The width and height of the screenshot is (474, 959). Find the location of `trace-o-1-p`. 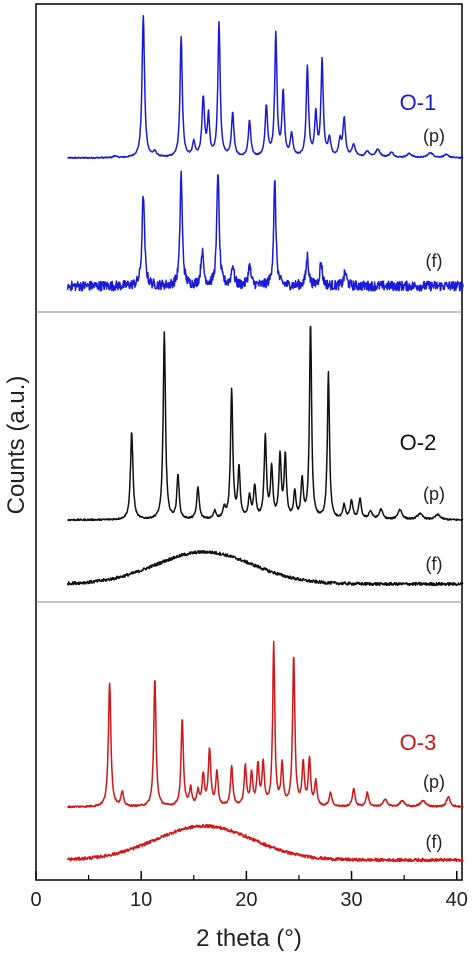

trace-o-1-p is located at coordinates (265, 87).